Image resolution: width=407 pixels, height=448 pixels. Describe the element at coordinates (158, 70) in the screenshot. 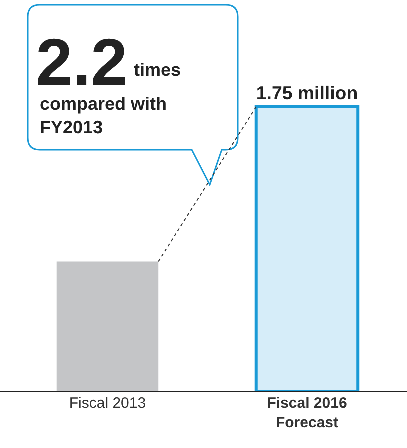

I see `text: times` at that location.